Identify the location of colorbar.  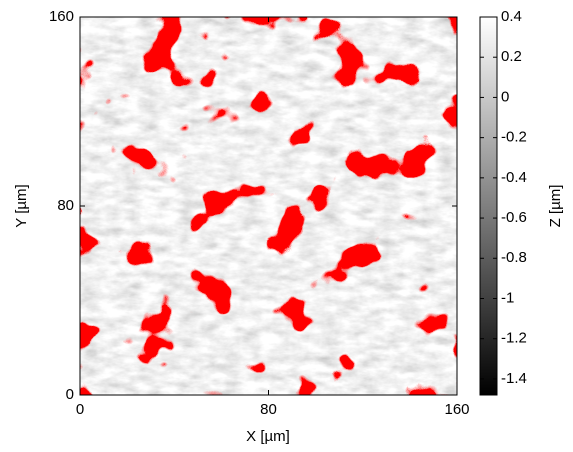
(488, 206).